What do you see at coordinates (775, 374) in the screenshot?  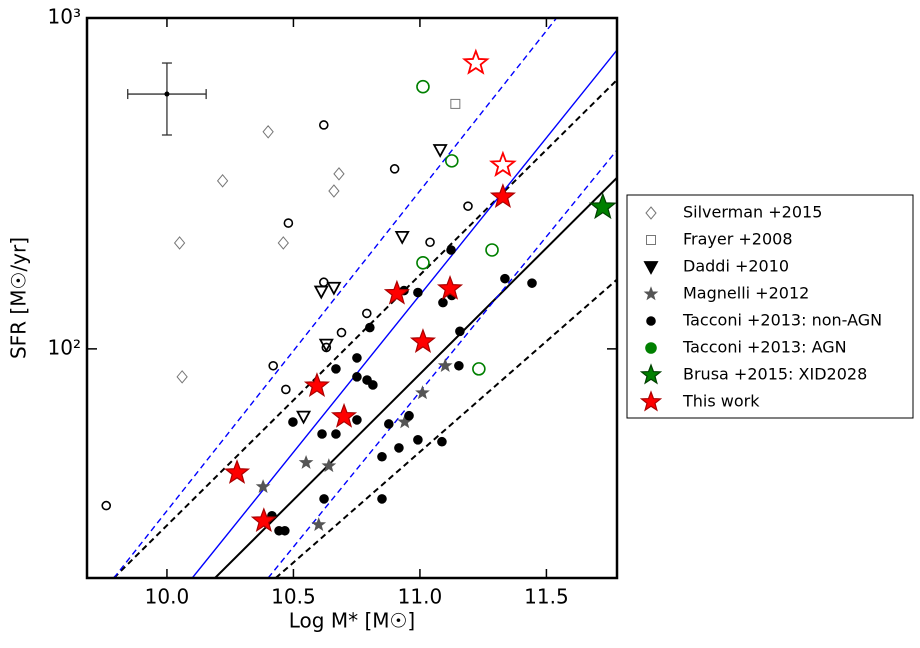 I see `legend-label: Brusa +2015: XID2028` at bounding box center [775, 374].